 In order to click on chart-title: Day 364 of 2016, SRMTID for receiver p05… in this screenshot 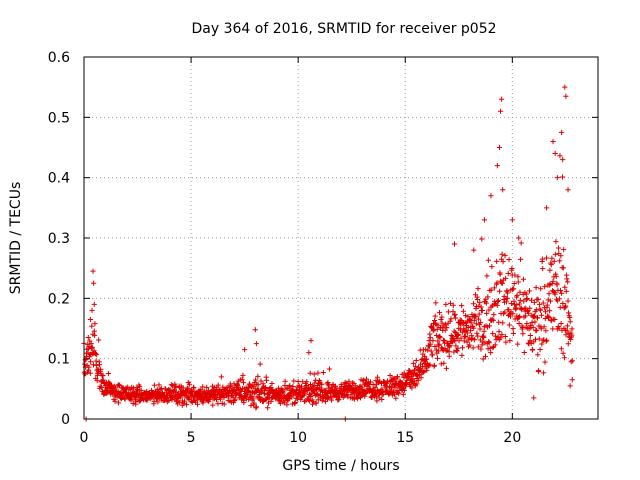, I will do `click(343, 29)`.